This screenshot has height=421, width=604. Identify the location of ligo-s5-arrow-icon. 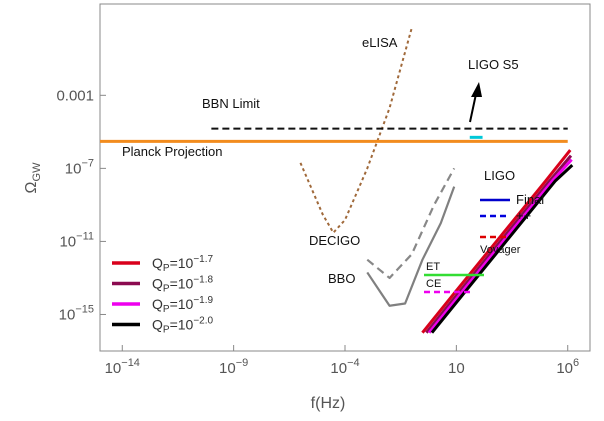
(475, 102).